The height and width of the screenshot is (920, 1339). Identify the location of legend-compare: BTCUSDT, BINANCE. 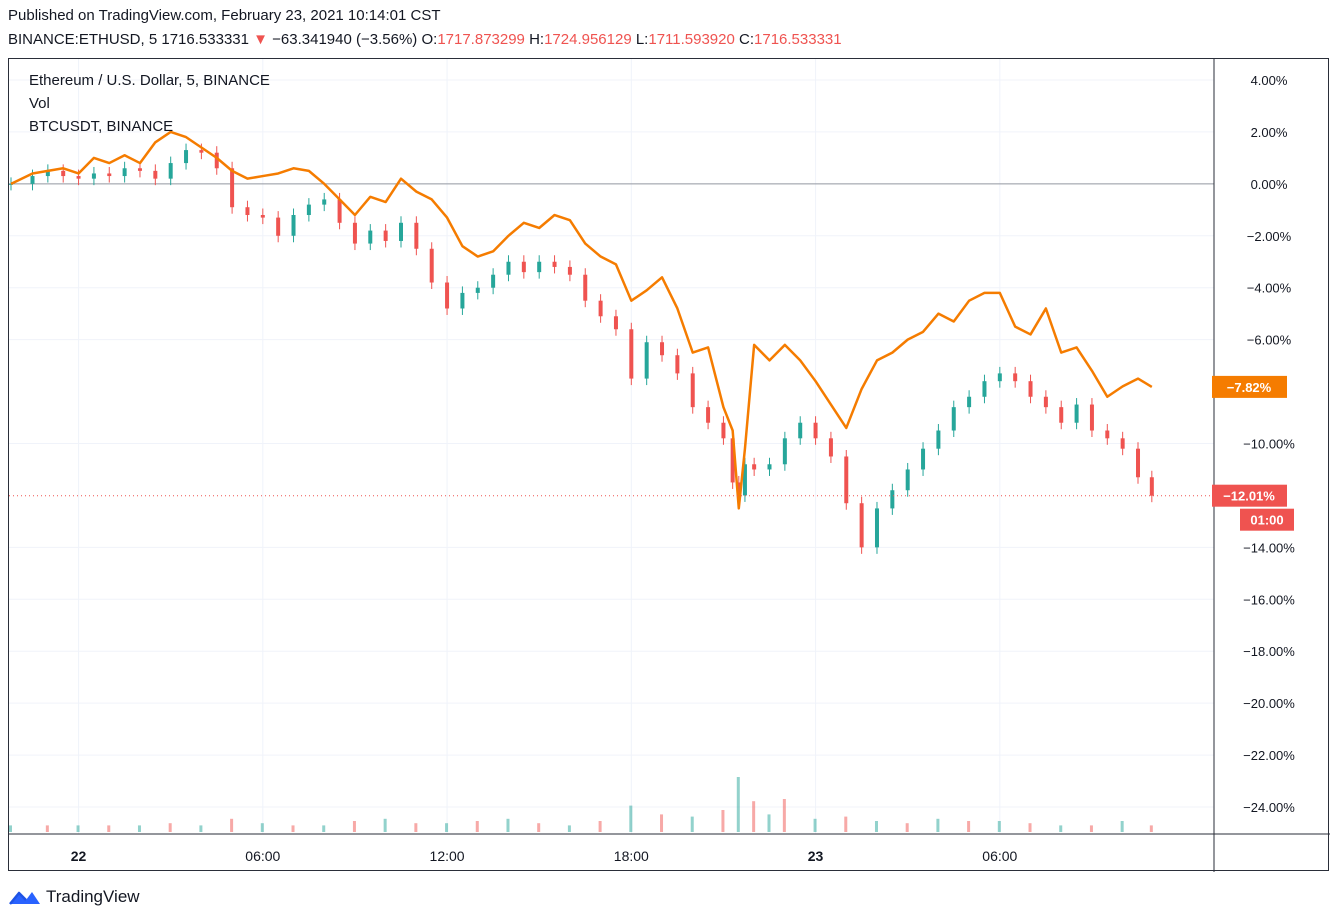
(101, 126).